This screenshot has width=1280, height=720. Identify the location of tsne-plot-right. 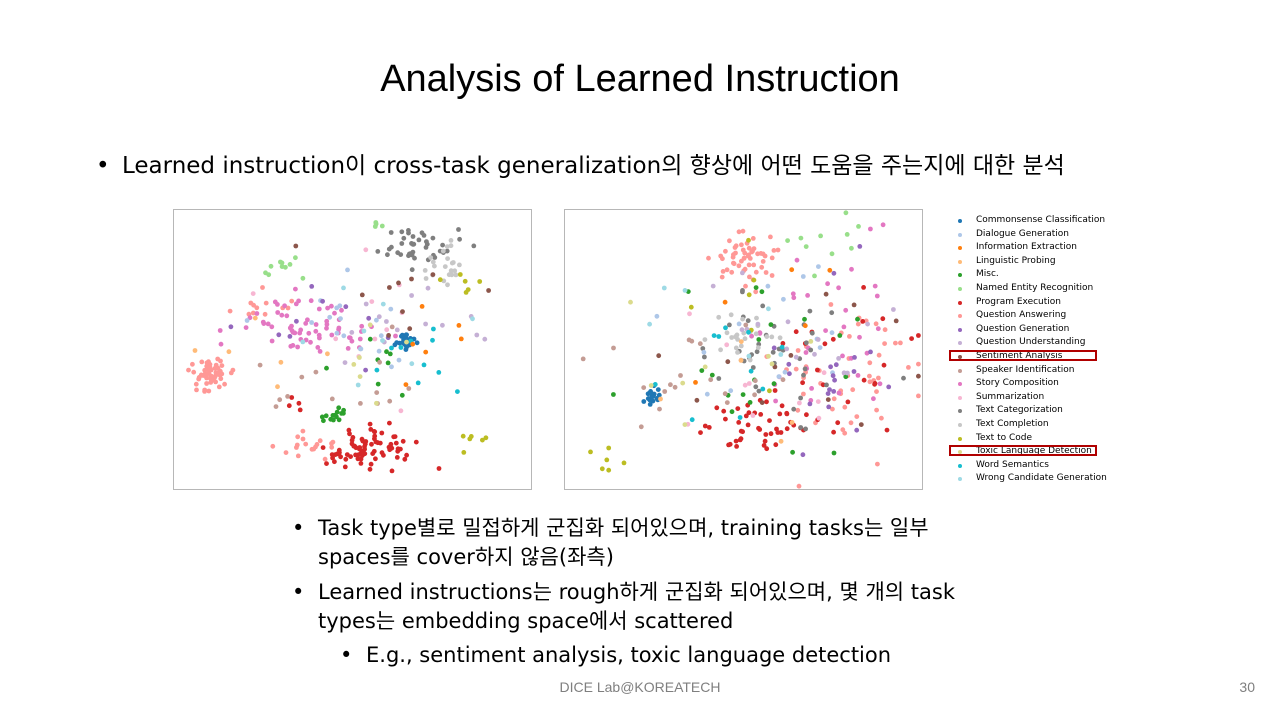
(743, 349).